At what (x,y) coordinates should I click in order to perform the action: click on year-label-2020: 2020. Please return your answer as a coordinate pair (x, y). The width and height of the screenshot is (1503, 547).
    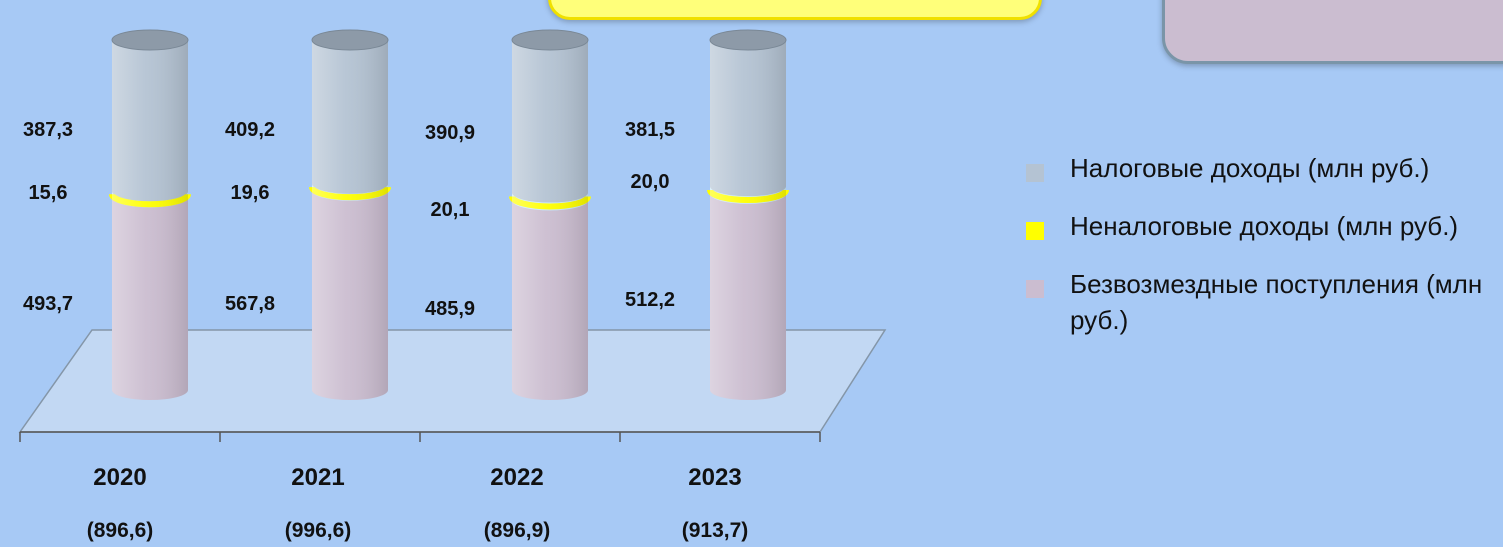
    Looking at the image, I should click on (119, 477).